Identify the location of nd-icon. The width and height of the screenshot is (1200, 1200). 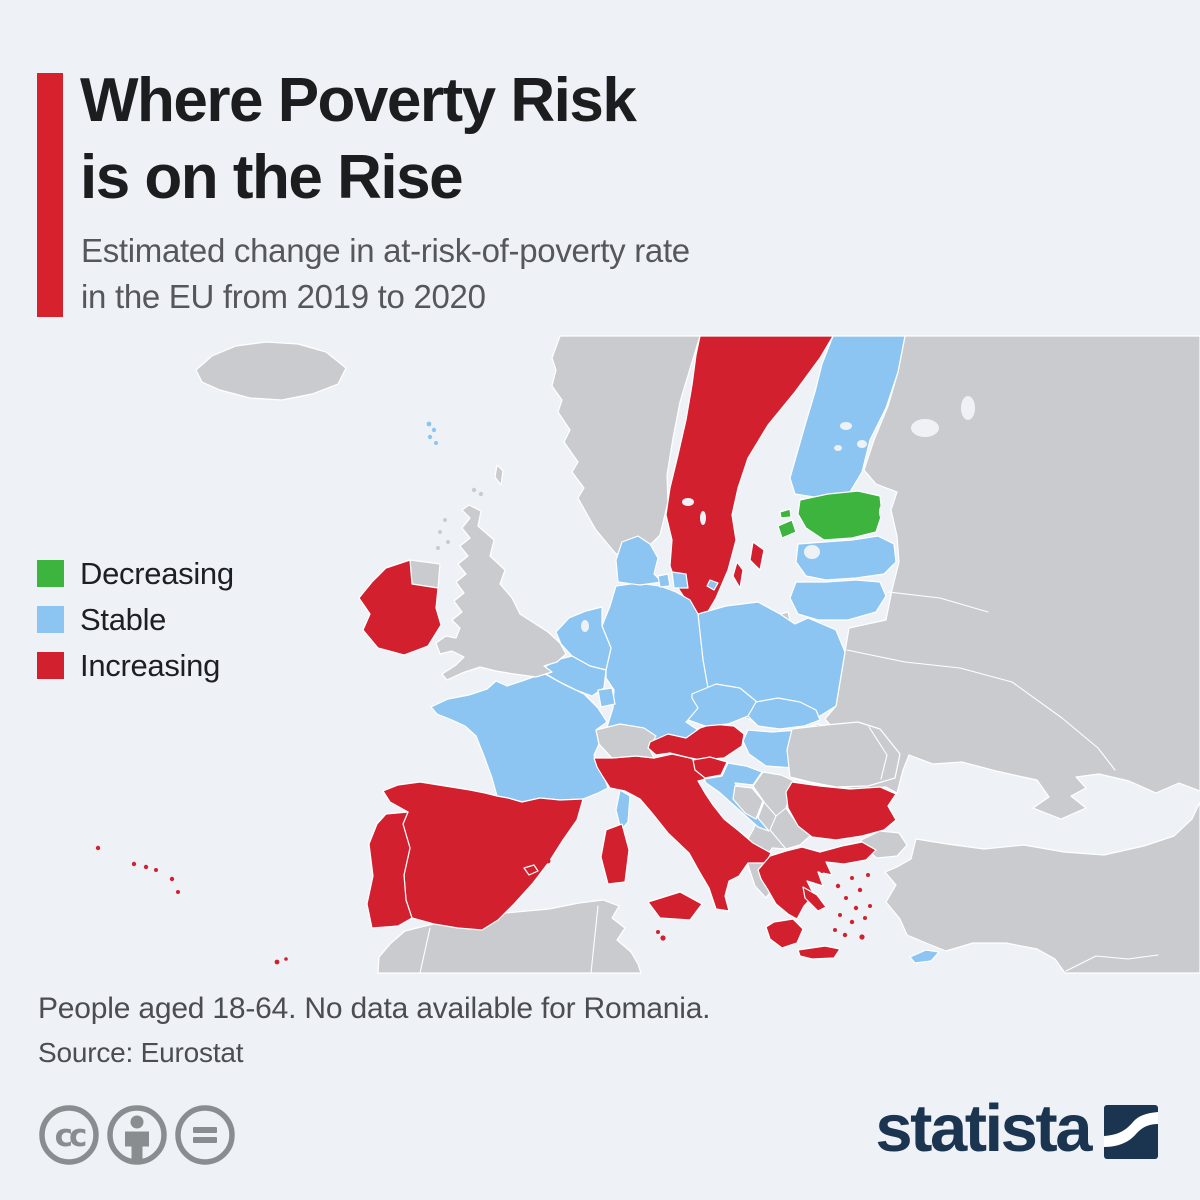
(205, 1135).